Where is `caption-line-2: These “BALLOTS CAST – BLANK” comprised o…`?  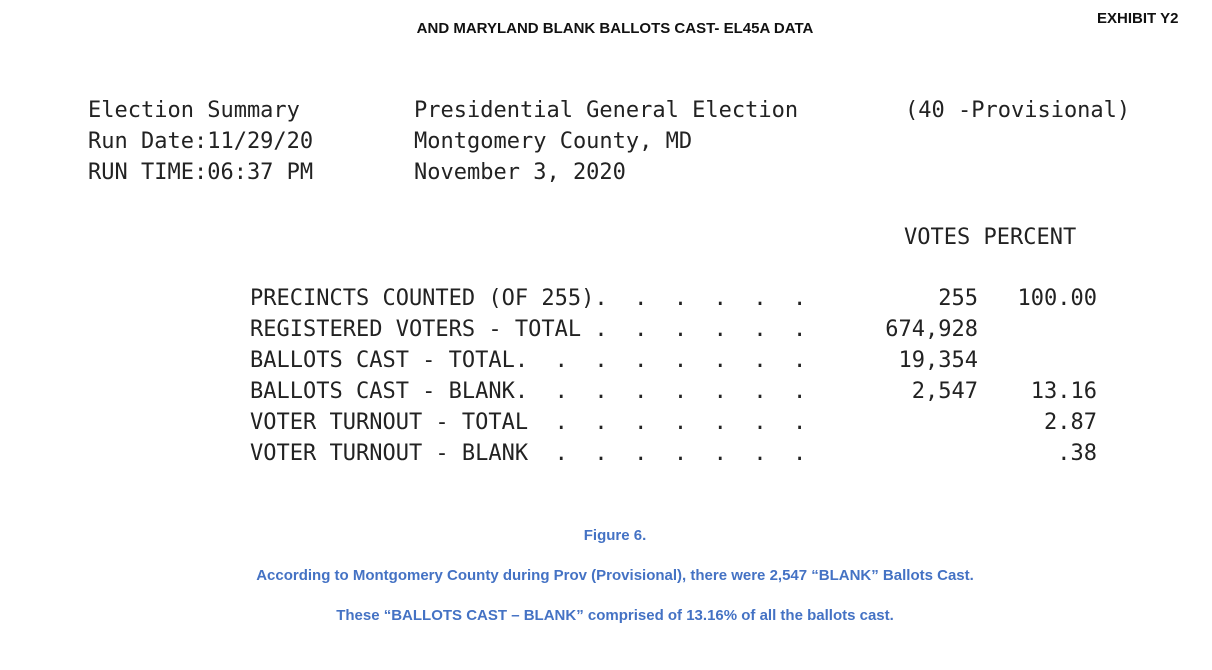 caption-line-2: These “BALLOTS CAST – BLANK” comprised o… is located at coordinates (615, 615).